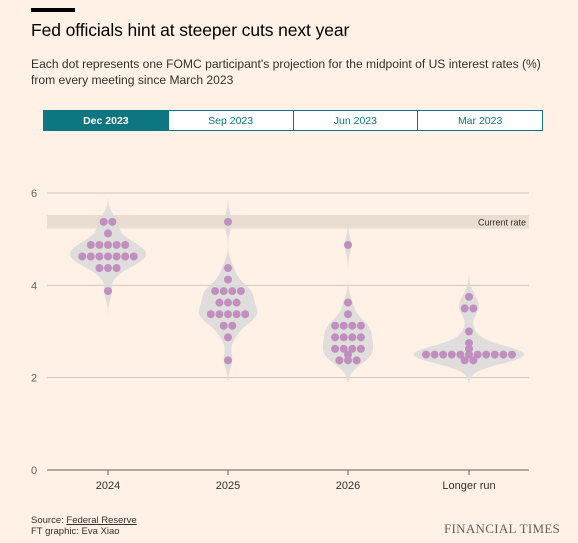 This screenshot has height=543, width=578. Describe the element at coordinates (230, 120) in the screenshot. I see `tab-sep-2023: Sep 2023` at that location.